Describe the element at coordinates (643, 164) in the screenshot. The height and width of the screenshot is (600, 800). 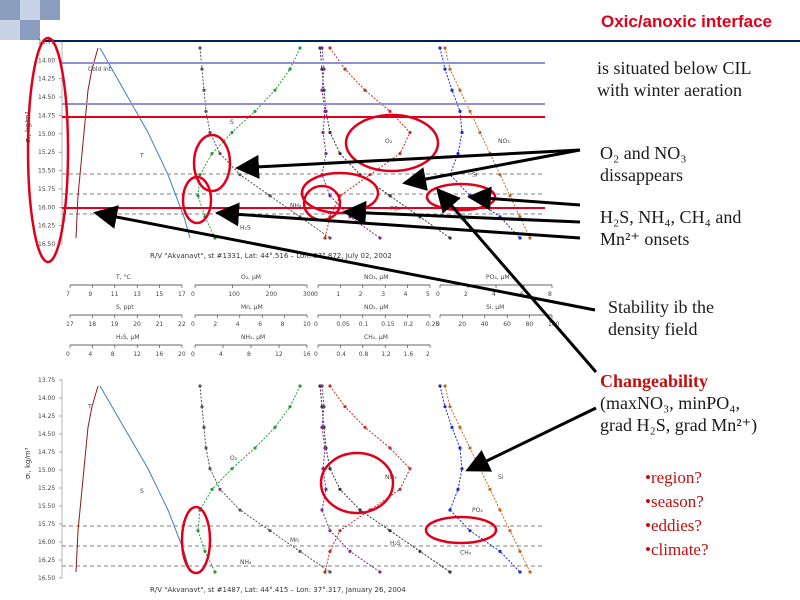
I see `note-o2-no3: O₂ and NO₃ dissappears` at that location.